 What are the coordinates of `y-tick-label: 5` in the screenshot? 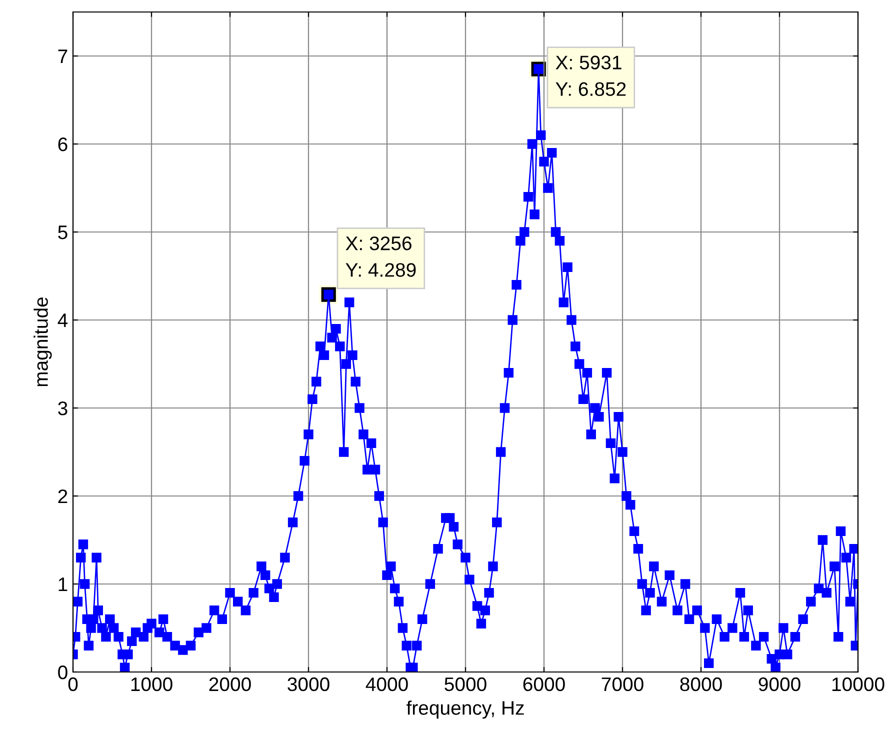 It's located at (63, 233).